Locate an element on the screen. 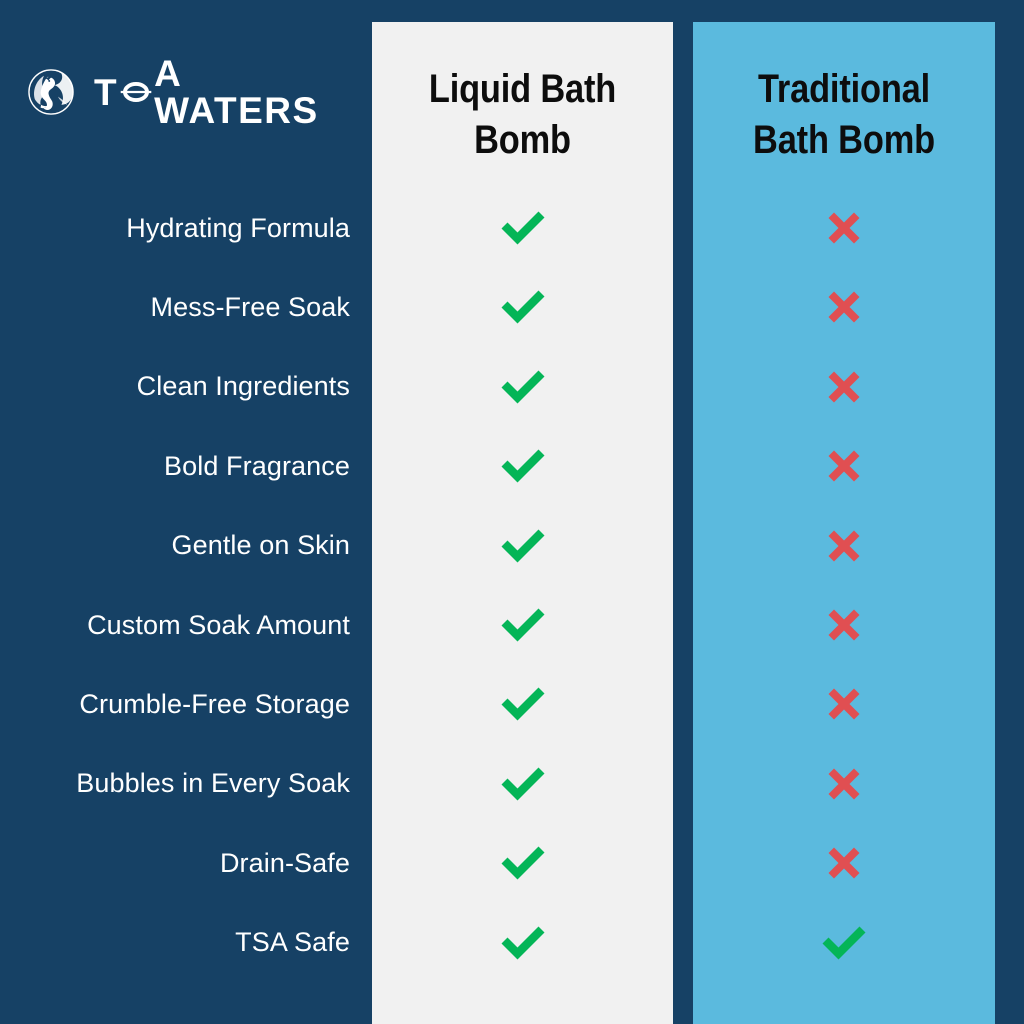 Image resolution: width=1024 pixels, height=1024 pixels. wordmark-stylized-o-icon is located at coordinates (136, 92).